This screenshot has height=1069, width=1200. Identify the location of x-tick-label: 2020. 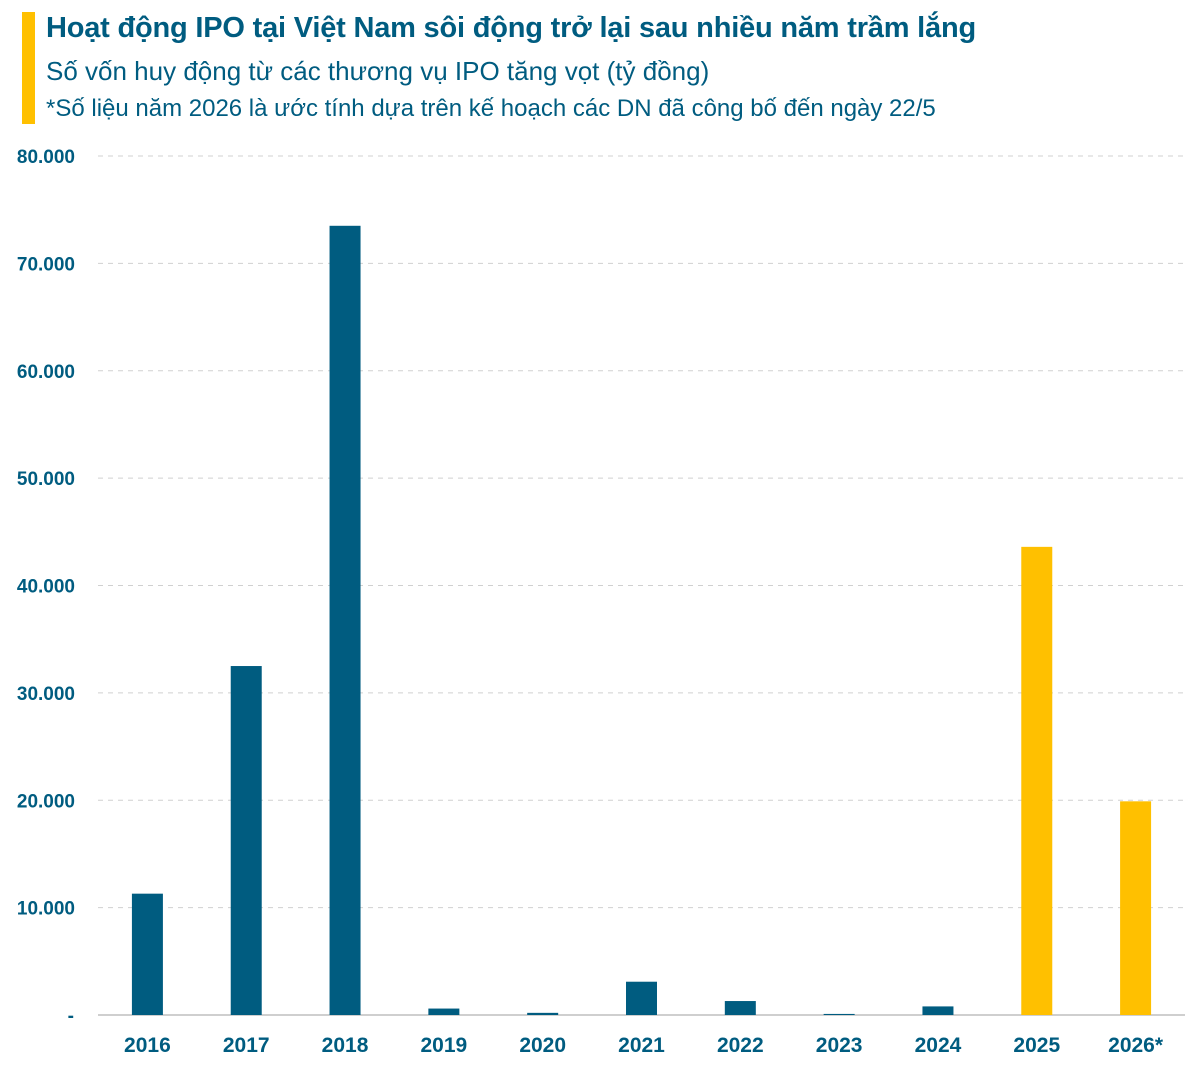
(542, 1045).